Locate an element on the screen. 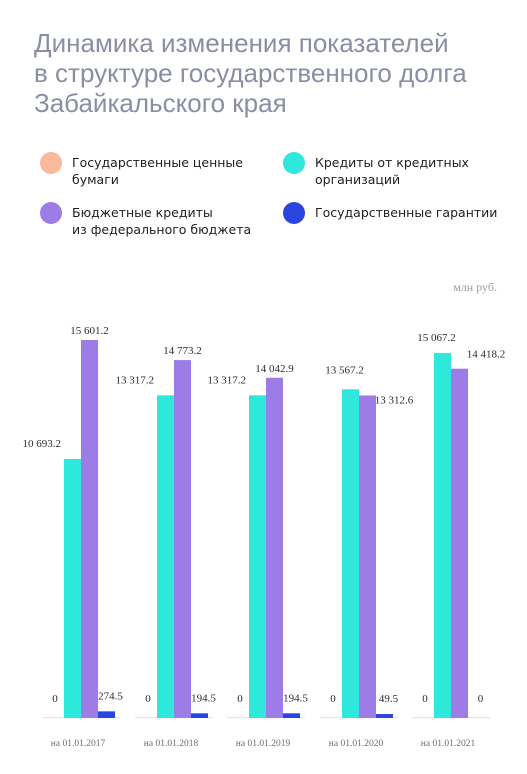  x-tick-label: на 01.01.2019 is located at coordinates (263, 744).